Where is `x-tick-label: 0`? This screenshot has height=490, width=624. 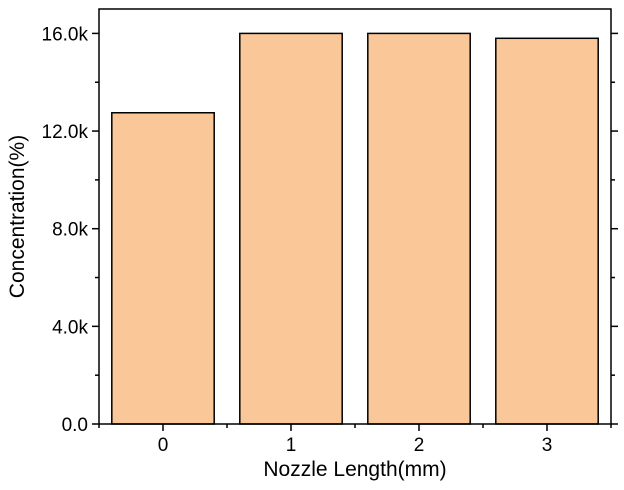 x-tick-label: 0 is located at coordinates (163, 445).